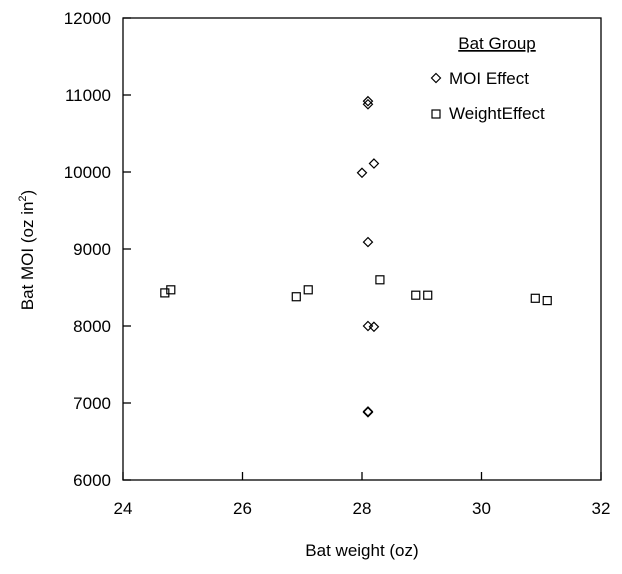 This screenshot has width=622, height=574. Describe the element at coordinates (601, 508) in the screenshot. I see `x-tick-label: 32` at that location.